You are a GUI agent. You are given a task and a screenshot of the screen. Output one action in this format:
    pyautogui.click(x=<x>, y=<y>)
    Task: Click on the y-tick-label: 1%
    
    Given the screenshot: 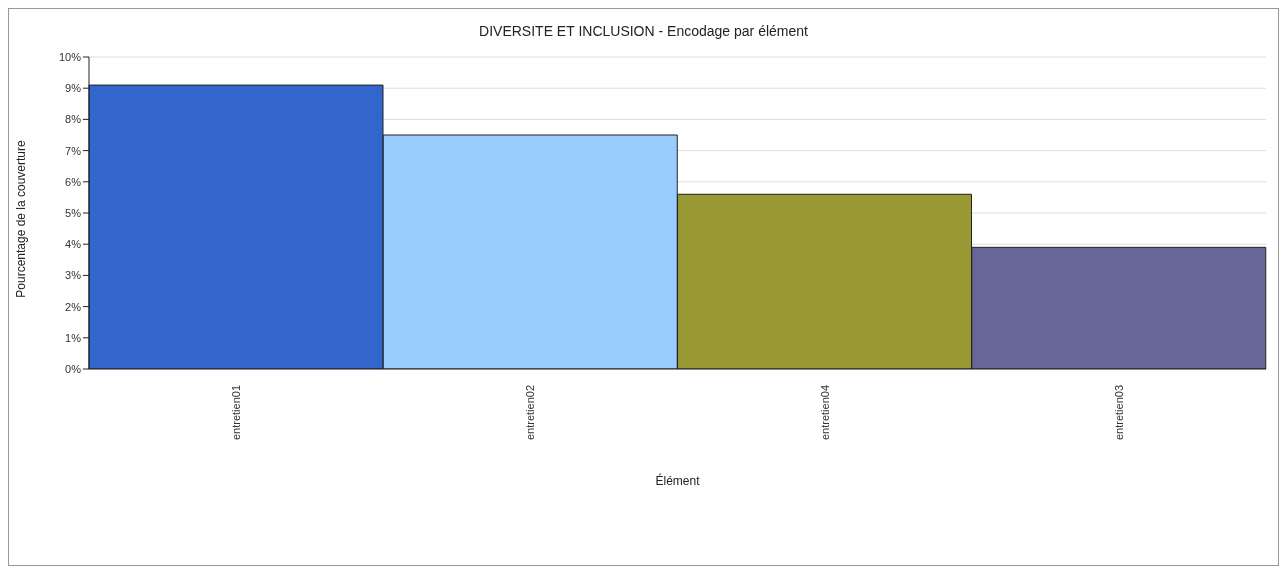 What is the action you would take?
    pyautogui.click(x=73, y=337)
    